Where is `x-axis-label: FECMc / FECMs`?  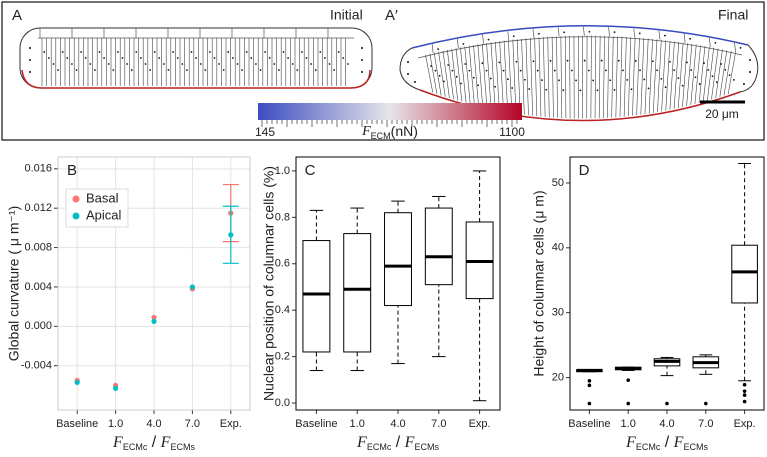
x-axis-label: FECMc / FECMs is located at coordinates (397, 443).